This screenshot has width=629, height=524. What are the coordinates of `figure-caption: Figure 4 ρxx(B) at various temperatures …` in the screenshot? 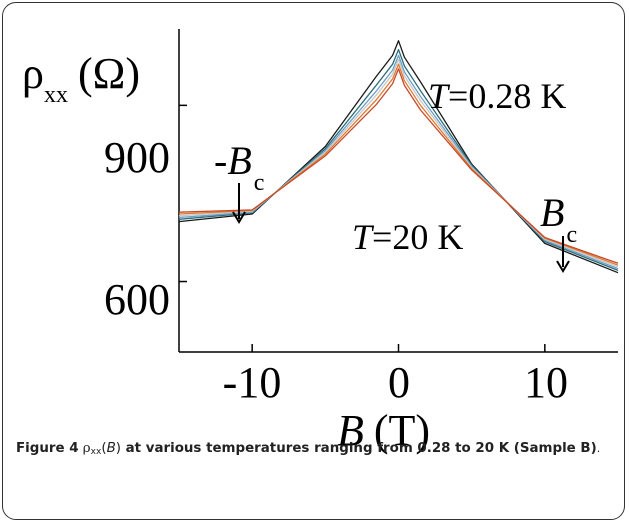 It's located at (315, 451).